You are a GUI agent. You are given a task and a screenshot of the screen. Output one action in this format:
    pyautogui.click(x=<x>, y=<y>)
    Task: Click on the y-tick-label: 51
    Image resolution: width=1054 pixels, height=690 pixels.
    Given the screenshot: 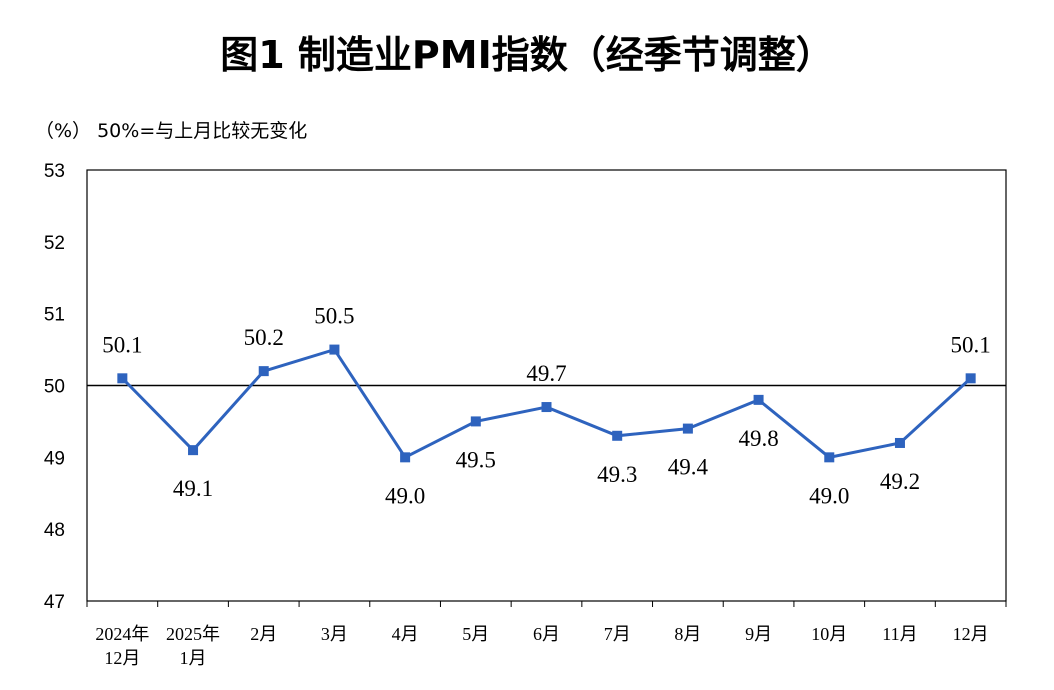 What is the action you would take?
    pyautogui.click(x=54, y=315)
    